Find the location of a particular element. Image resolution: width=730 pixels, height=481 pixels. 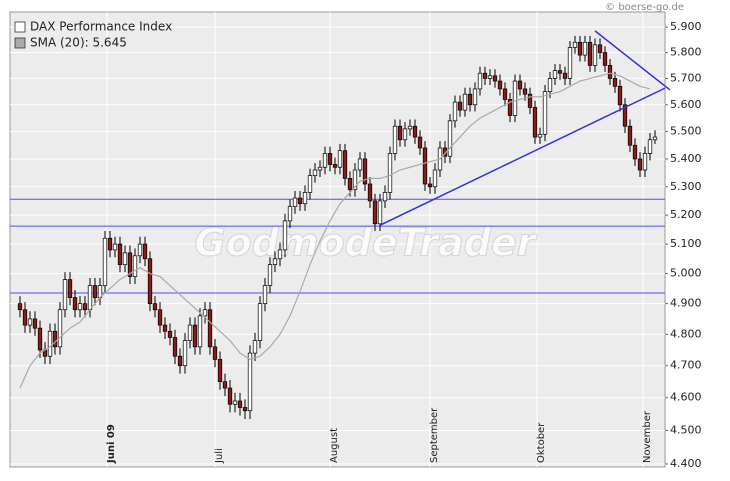

y-tick-label: 4.600 is located at coordinates (686, 397).